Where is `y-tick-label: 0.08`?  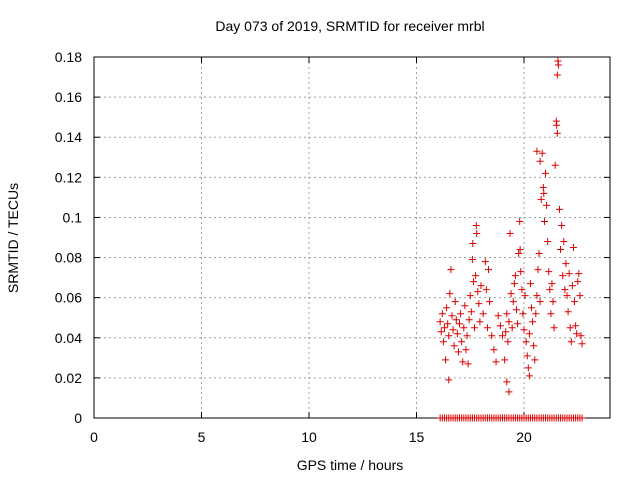 y-tick-label: 0.08 is located at coordinates (68, 258).